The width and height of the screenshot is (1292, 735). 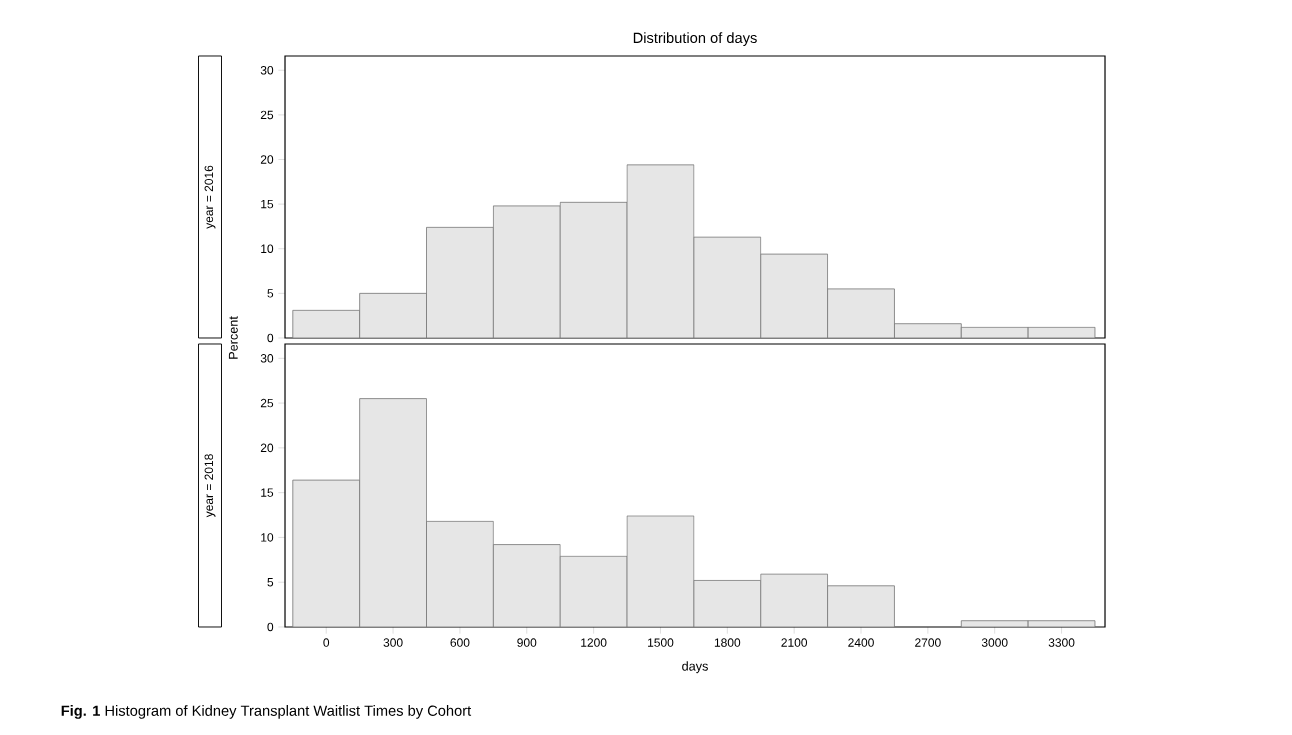 I want to click on x-tick-label: 2700, so click(x=928, y=642).